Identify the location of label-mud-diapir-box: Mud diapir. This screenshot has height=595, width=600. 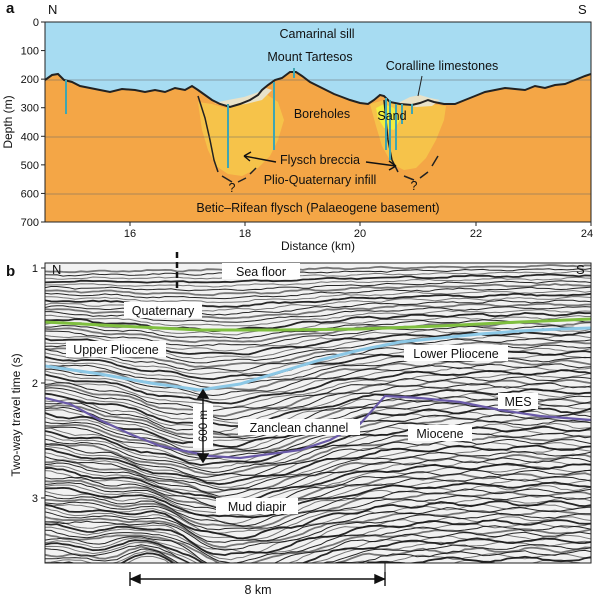
(257, 506).